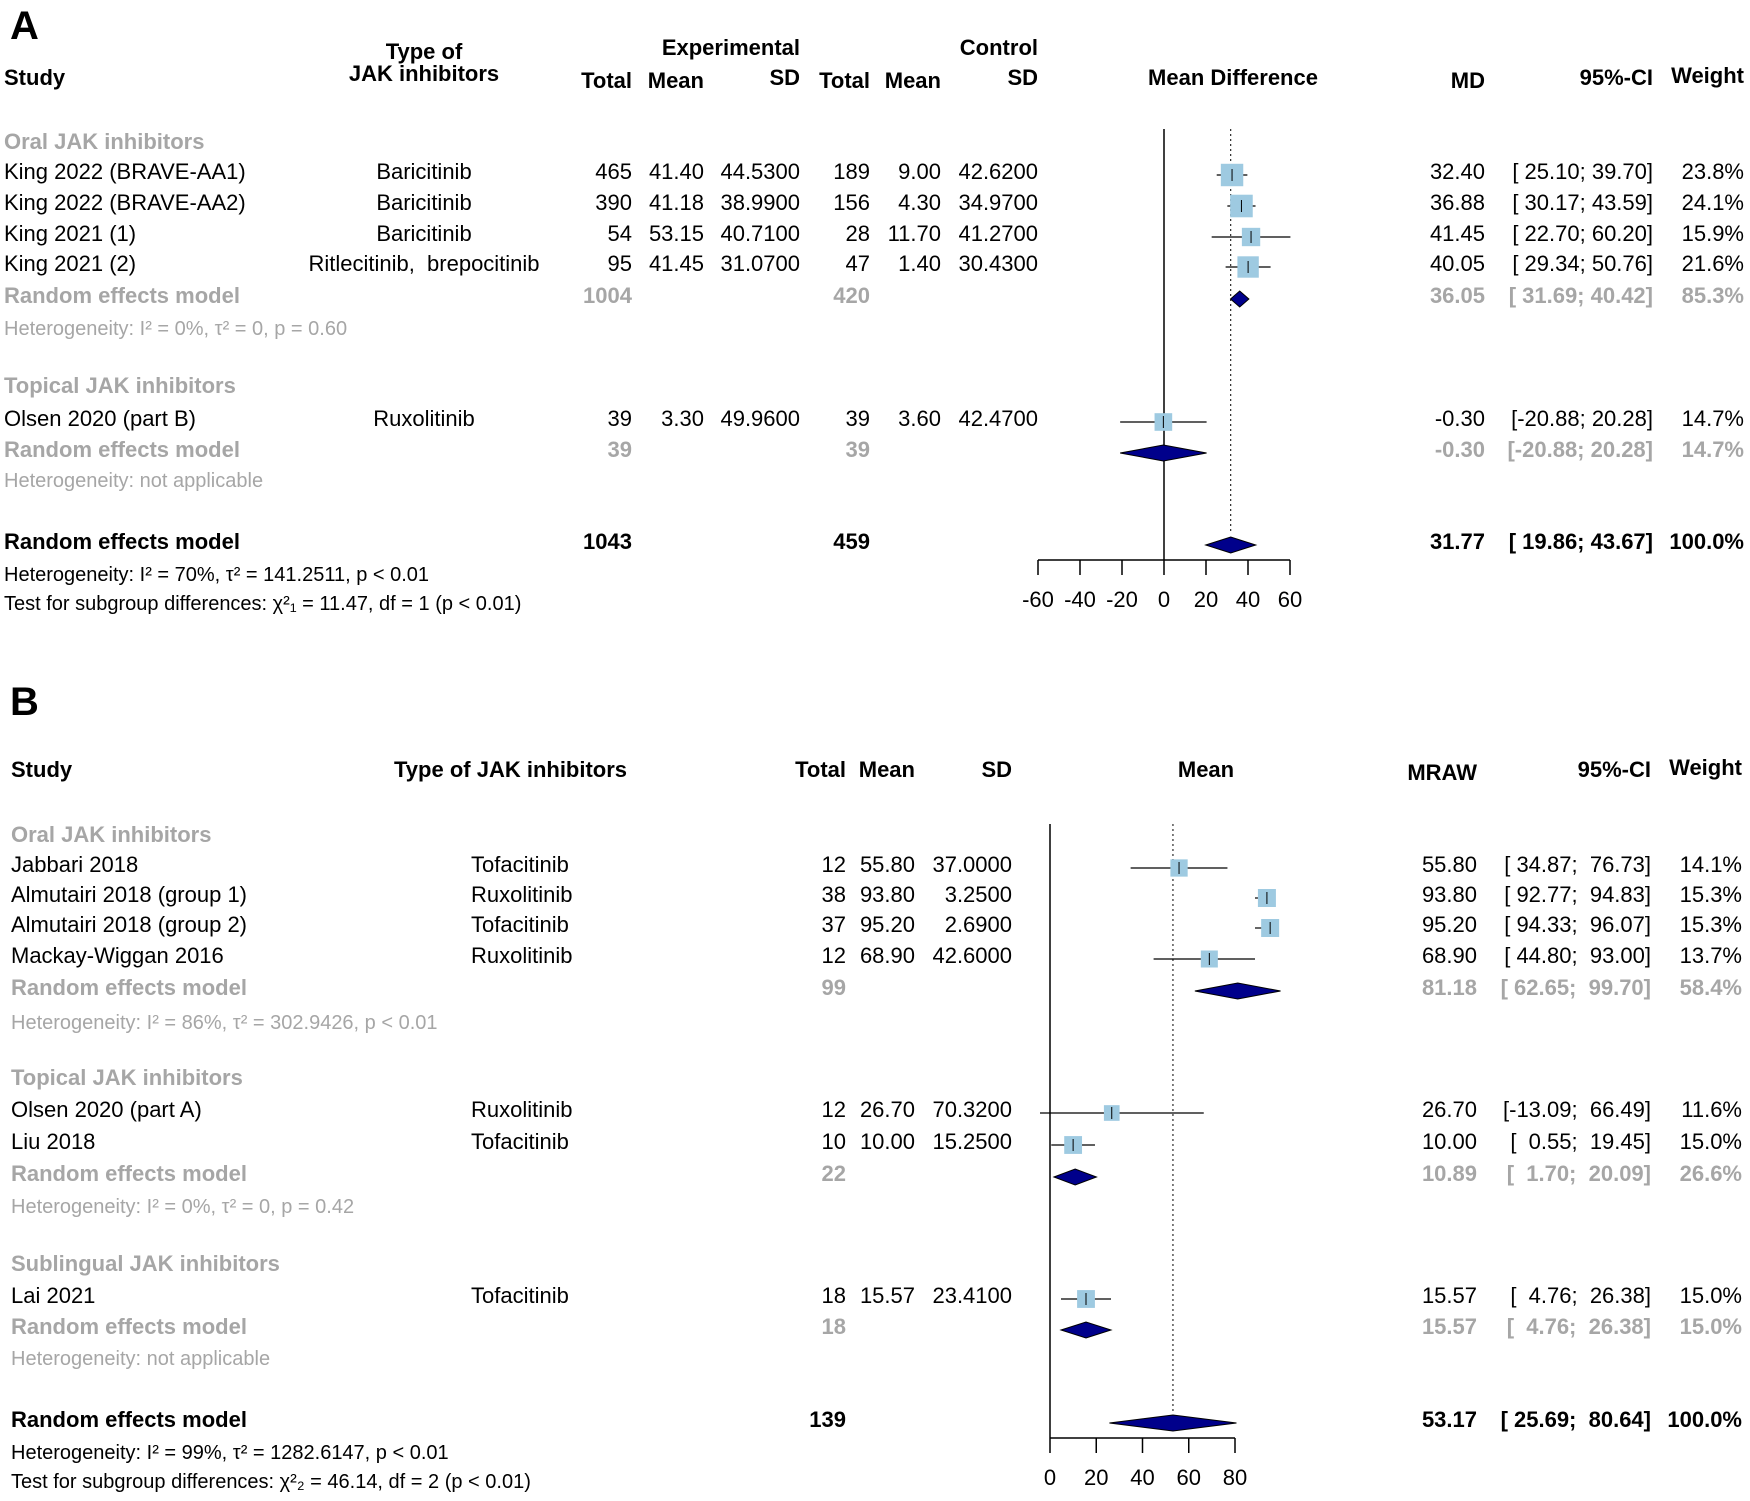 This screenshot has height=1501, width=1750. I want to click on x-tick-label: -20, so click(1122, 599).